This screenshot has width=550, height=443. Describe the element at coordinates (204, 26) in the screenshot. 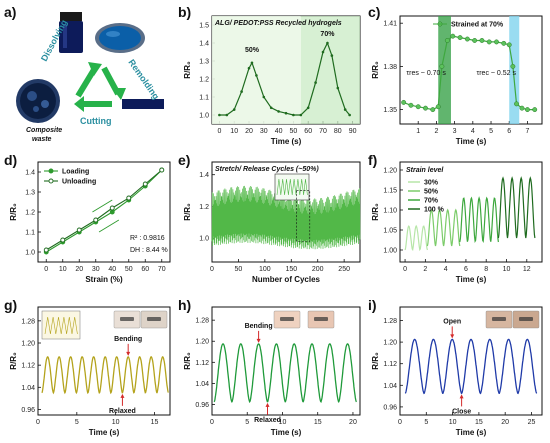

I see `y-tick-label: 1.5` at that location.